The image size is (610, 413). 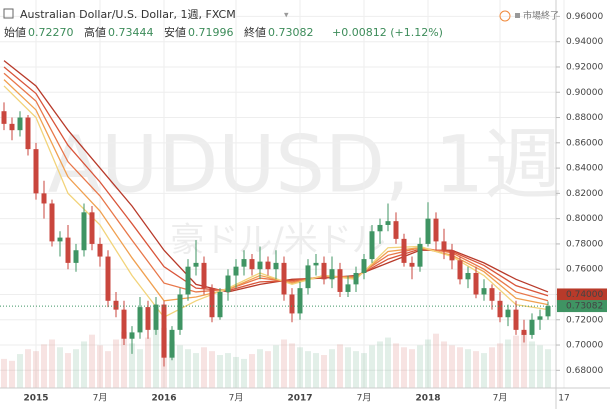 What do you see at coordinates (517, 15) in the screenshot?
I see `status-dot` at bounding box center [517, 15].